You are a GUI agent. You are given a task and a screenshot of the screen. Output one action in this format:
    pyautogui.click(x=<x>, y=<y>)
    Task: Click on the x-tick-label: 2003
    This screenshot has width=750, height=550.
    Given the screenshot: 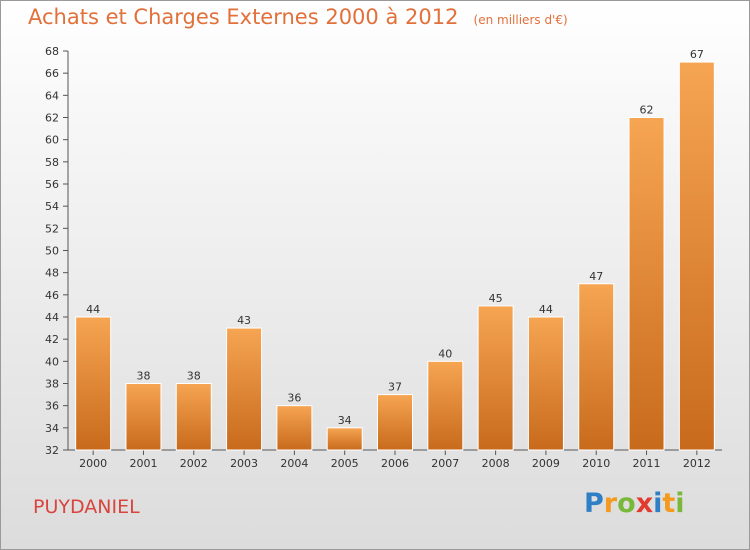 What is the action you would take?
    pyautogui.click(x=244, y=463)
    